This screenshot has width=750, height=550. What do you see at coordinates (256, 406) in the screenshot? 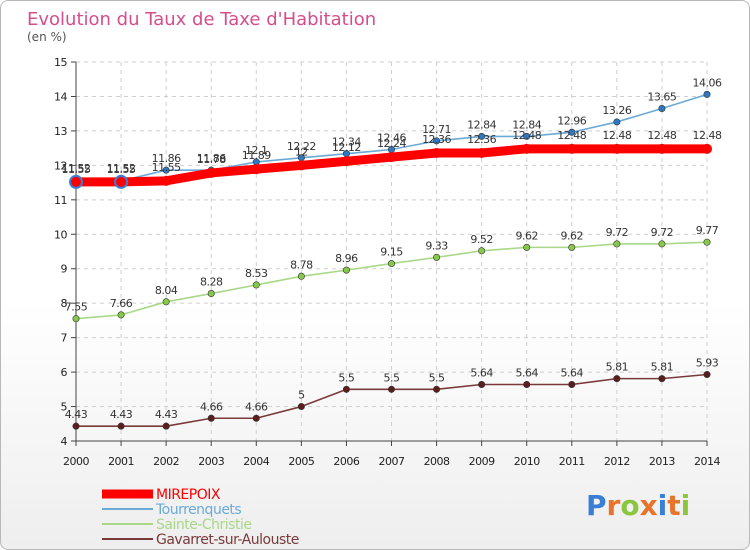
I see `data-label-gavarret-sur-aulouste: 4.66` at bounding box center [256, 406].